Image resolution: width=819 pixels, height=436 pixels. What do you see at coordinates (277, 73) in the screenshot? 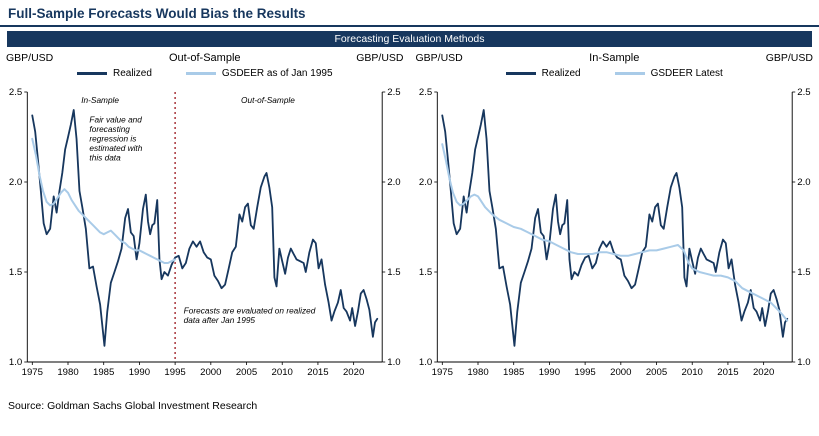
I see `legend-label-gsdeer-jan-1995: GSDEER as of Jan 1995` at bounding box center [277, 73].